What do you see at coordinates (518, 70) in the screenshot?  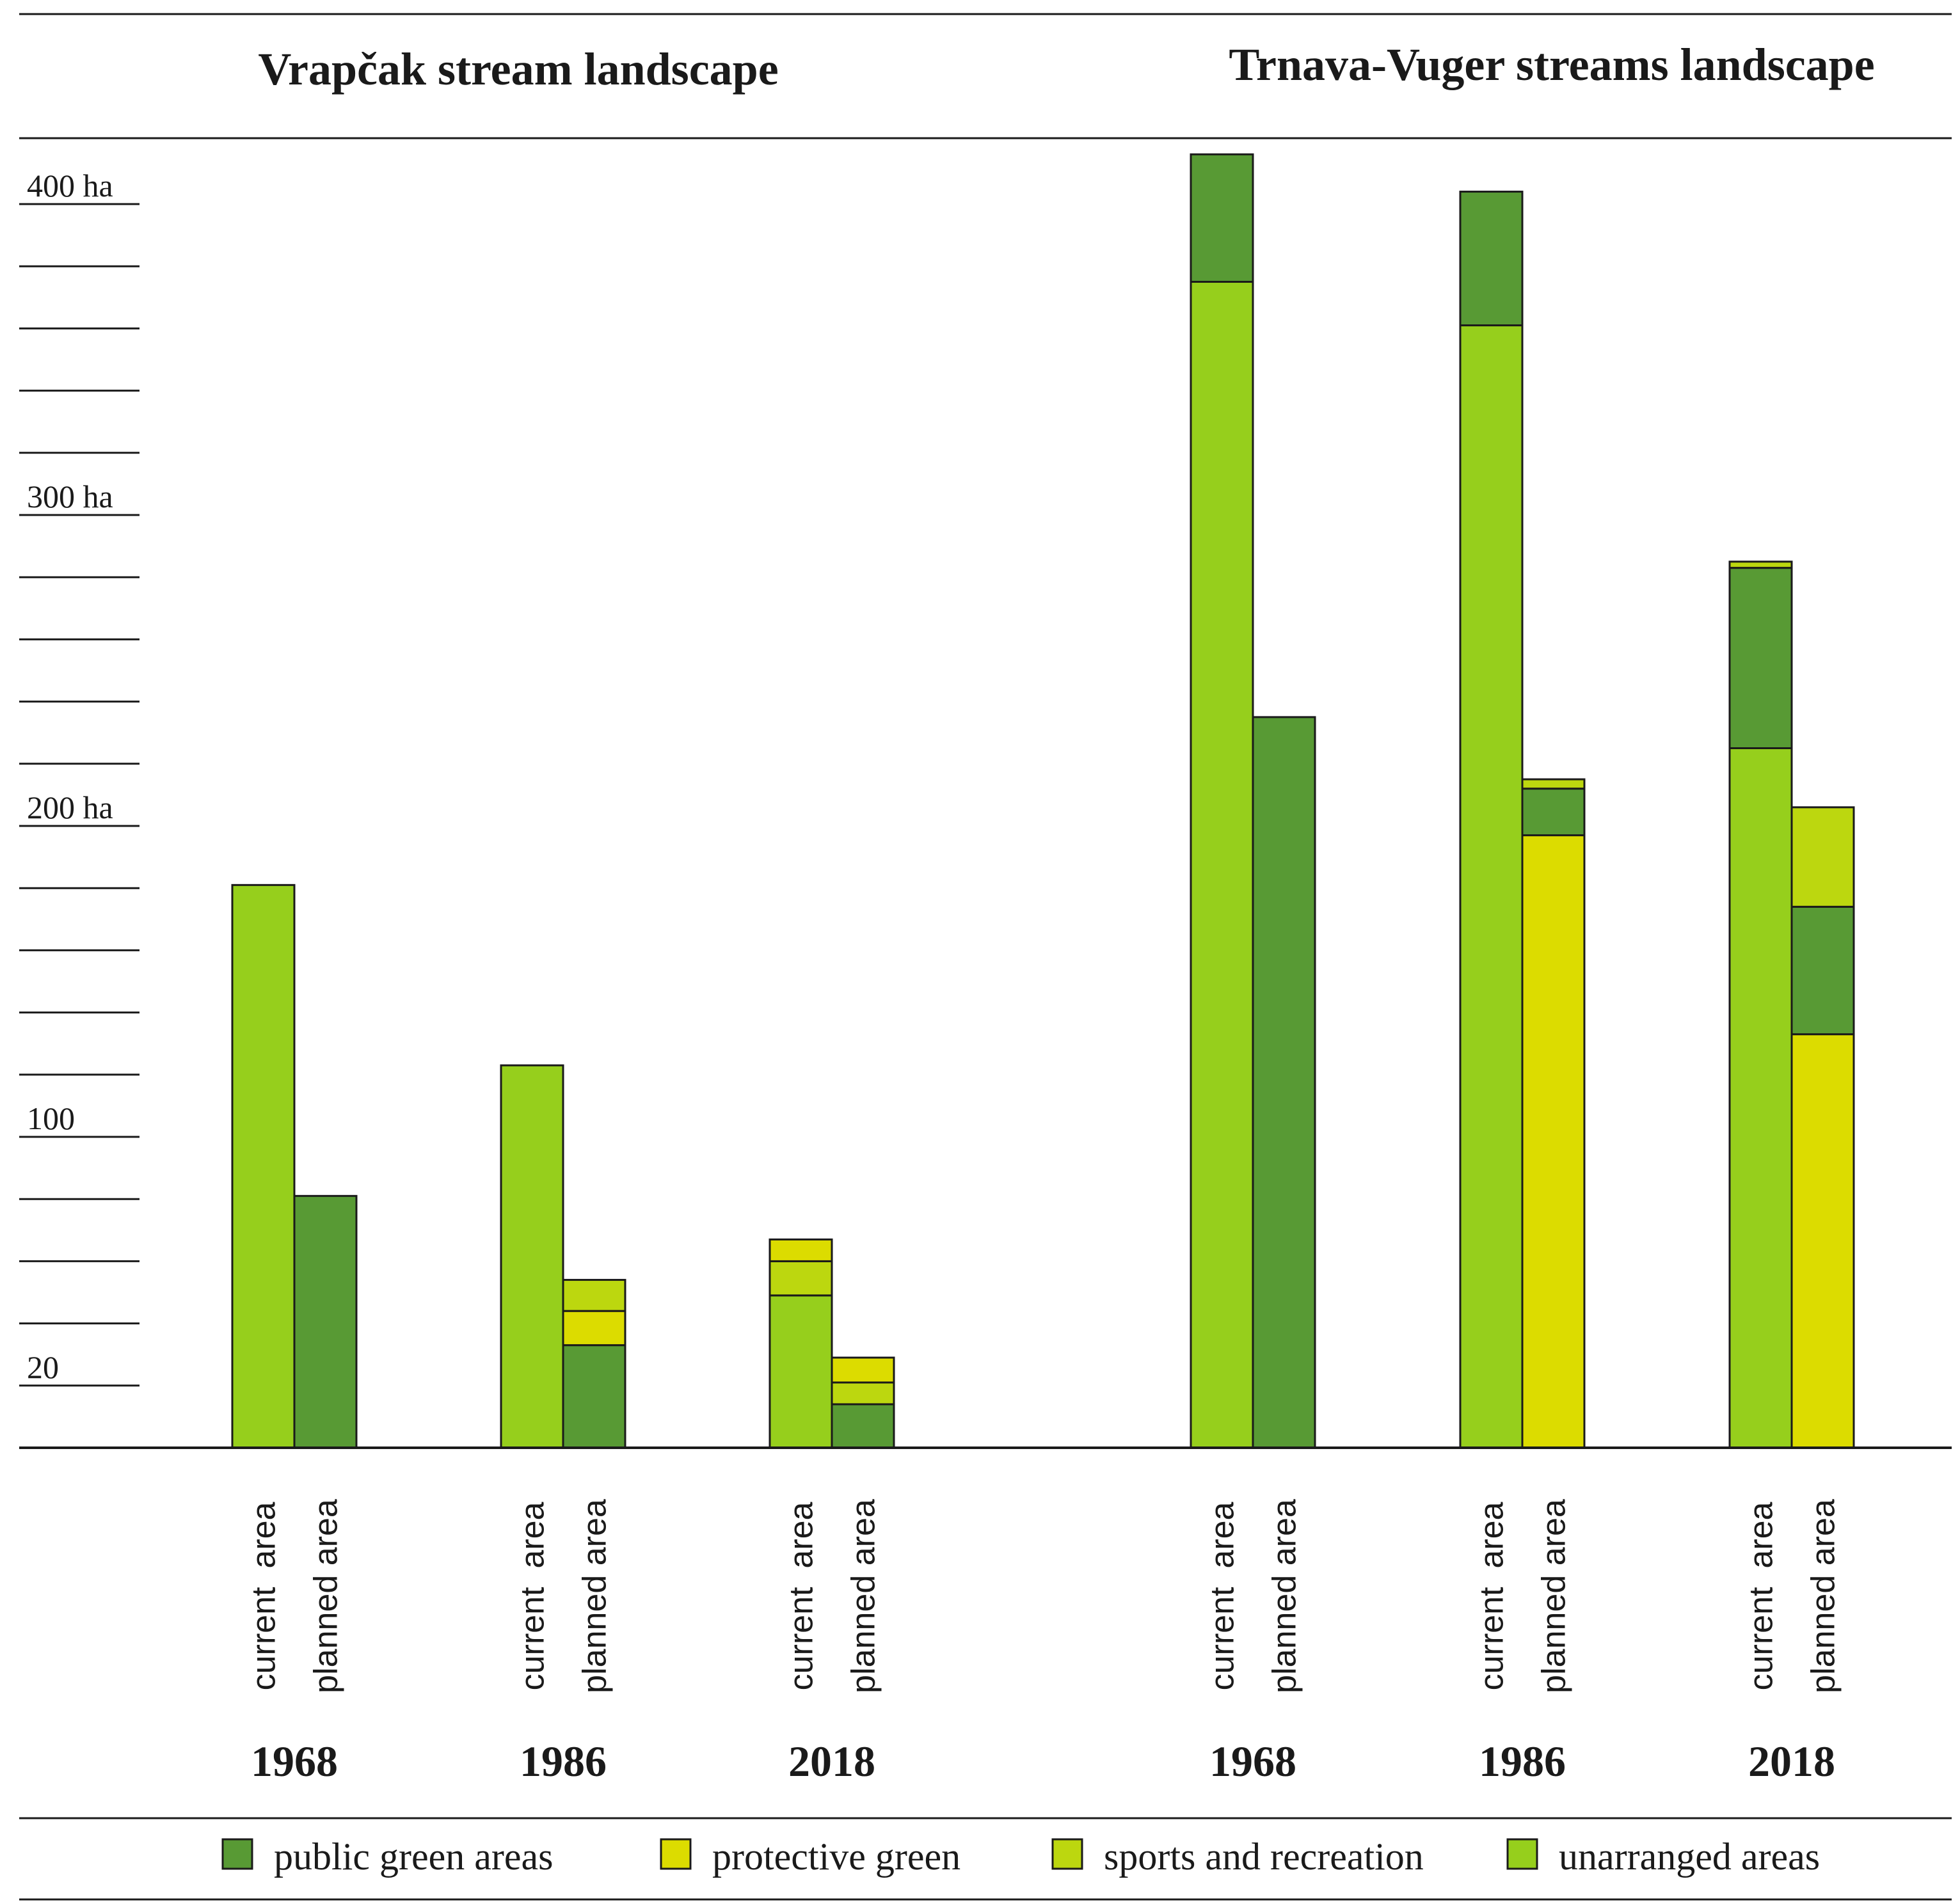 I see `panel-title-vrapcak: Vrapčak stream landscape` at bounding box center [518, 70].